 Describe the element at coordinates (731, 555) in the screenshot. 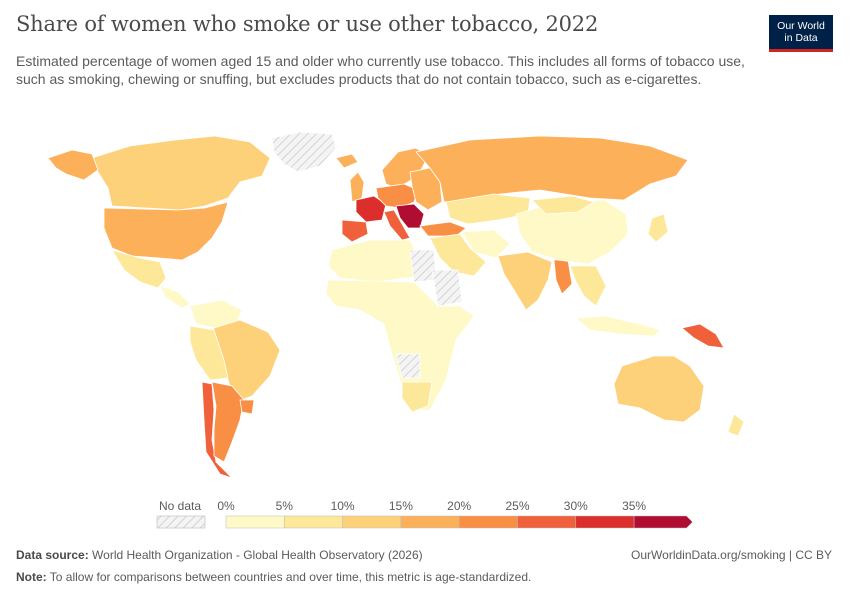

I see `owid-url: OurWorldinData.org/smoking | CC BY` at that location.